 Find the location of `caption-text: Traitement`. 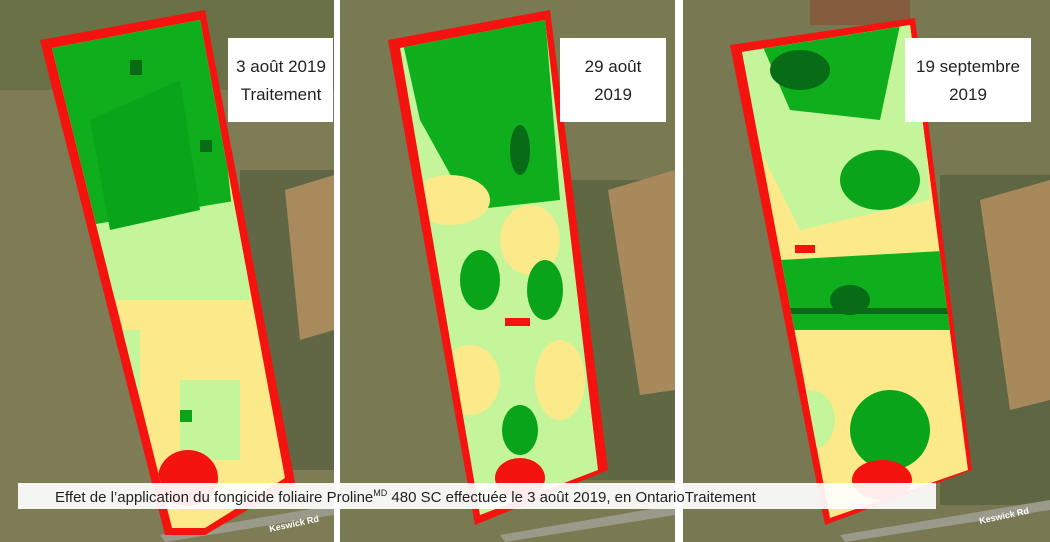

caption-text: Traitement is located at coordinates (721, 497).